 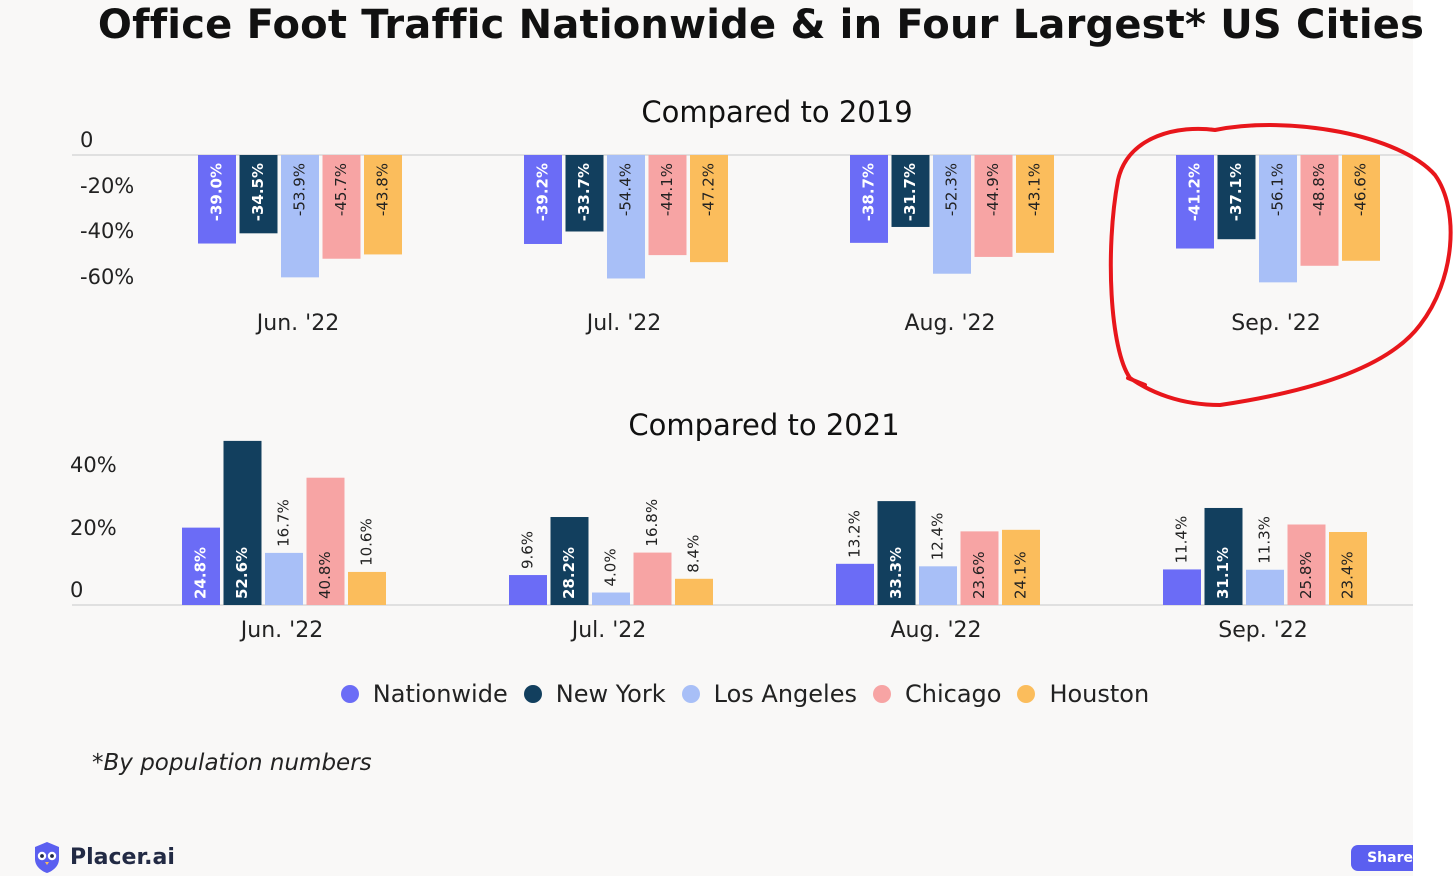 What do you see at coordinates (763, 425) in the screenshot?
I see `chart-2021-title: Compared to 2021` at bounding box center [763, 425].